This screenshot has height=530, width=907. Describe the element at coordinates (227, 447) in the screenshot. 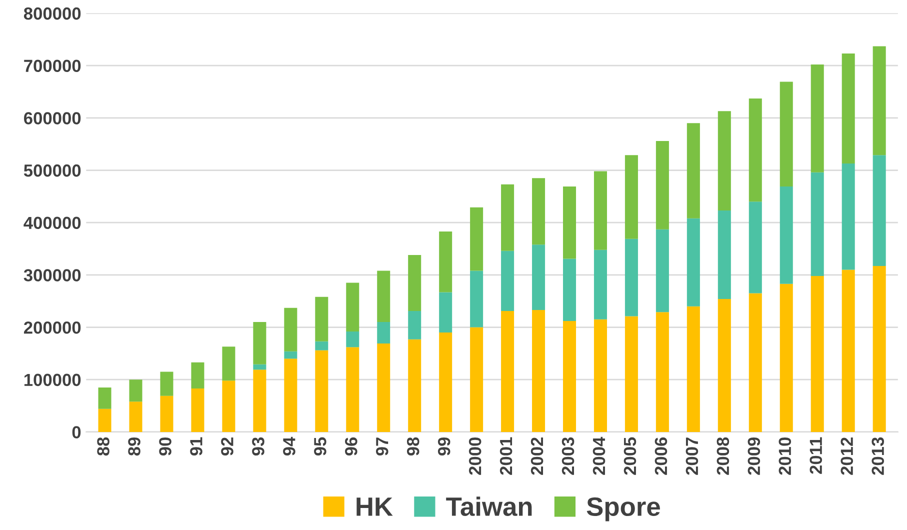

I see `x-tick-label: 92` at that location.